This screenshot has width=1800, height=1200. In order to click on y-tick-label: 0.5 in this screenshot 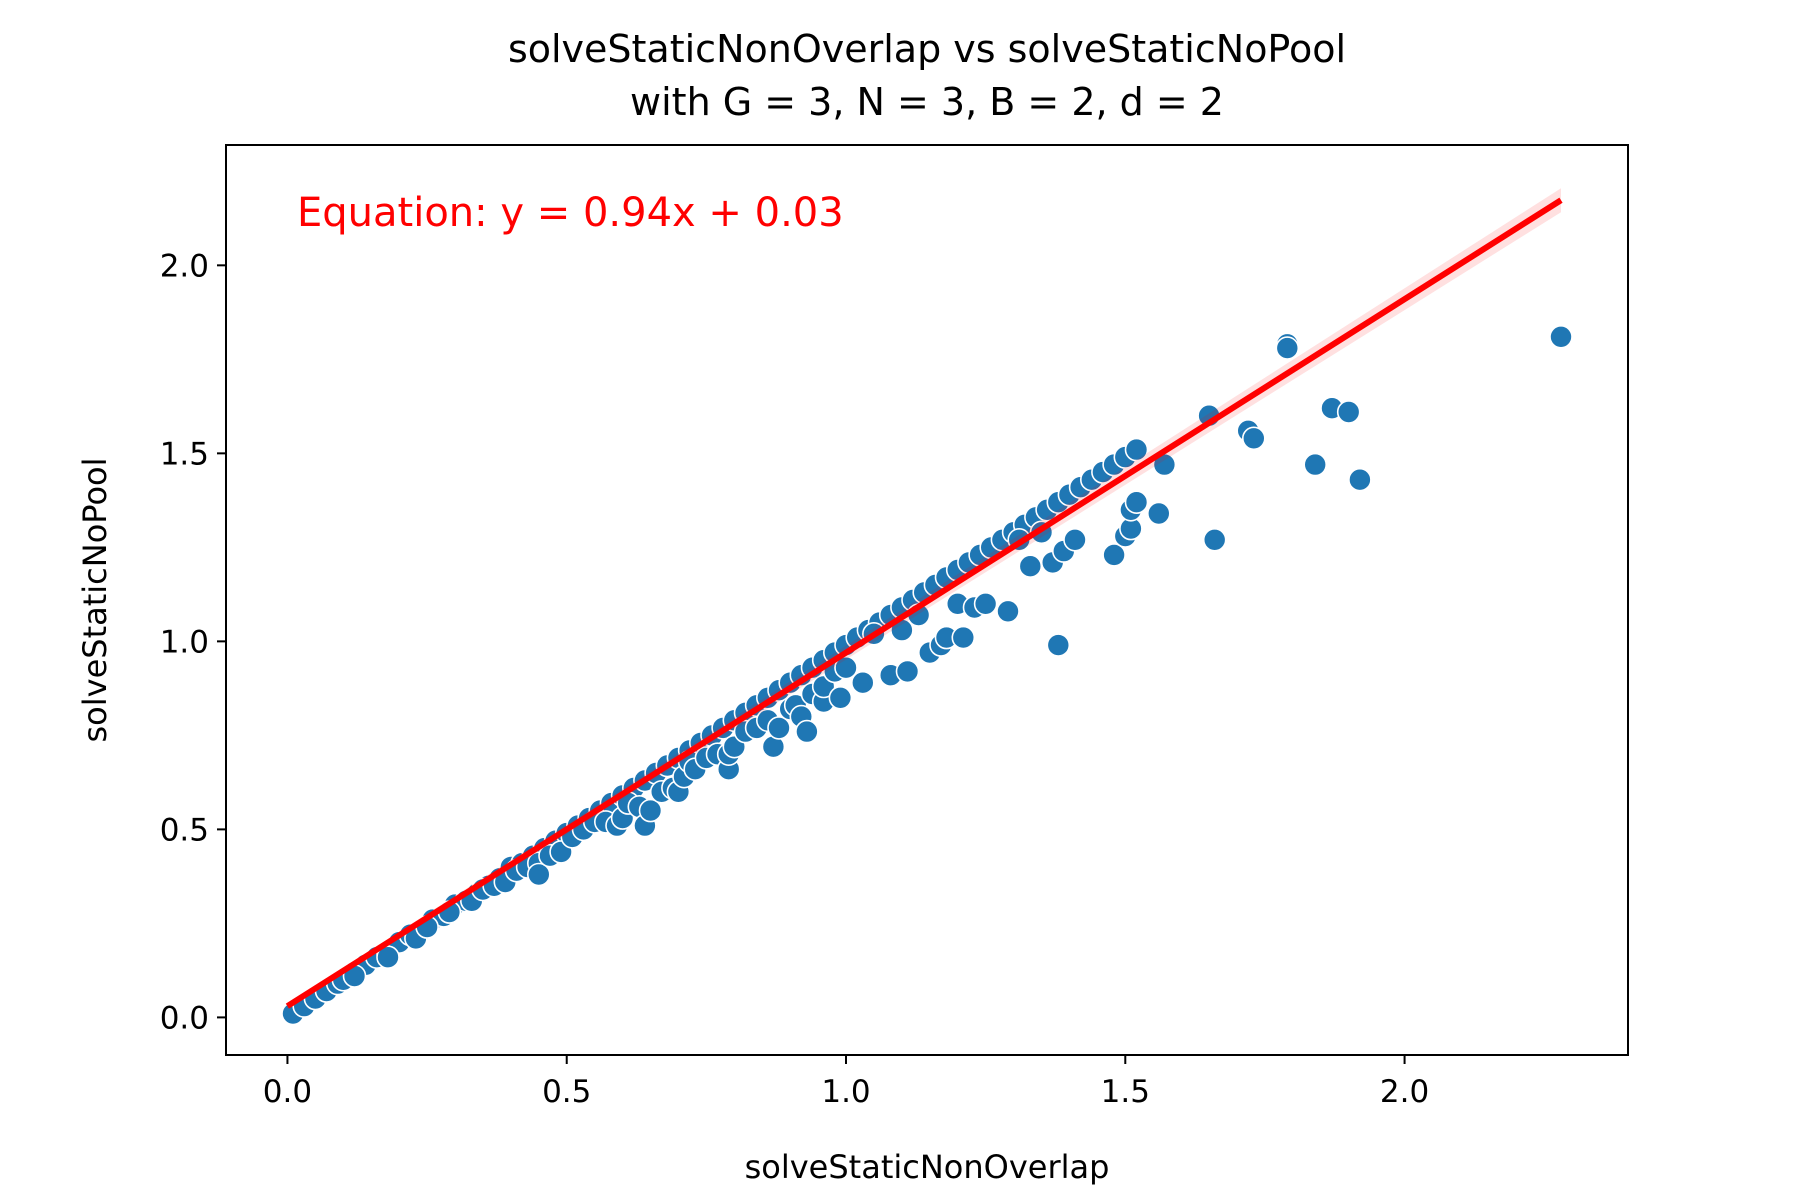, I will do `click(184, 830)`.